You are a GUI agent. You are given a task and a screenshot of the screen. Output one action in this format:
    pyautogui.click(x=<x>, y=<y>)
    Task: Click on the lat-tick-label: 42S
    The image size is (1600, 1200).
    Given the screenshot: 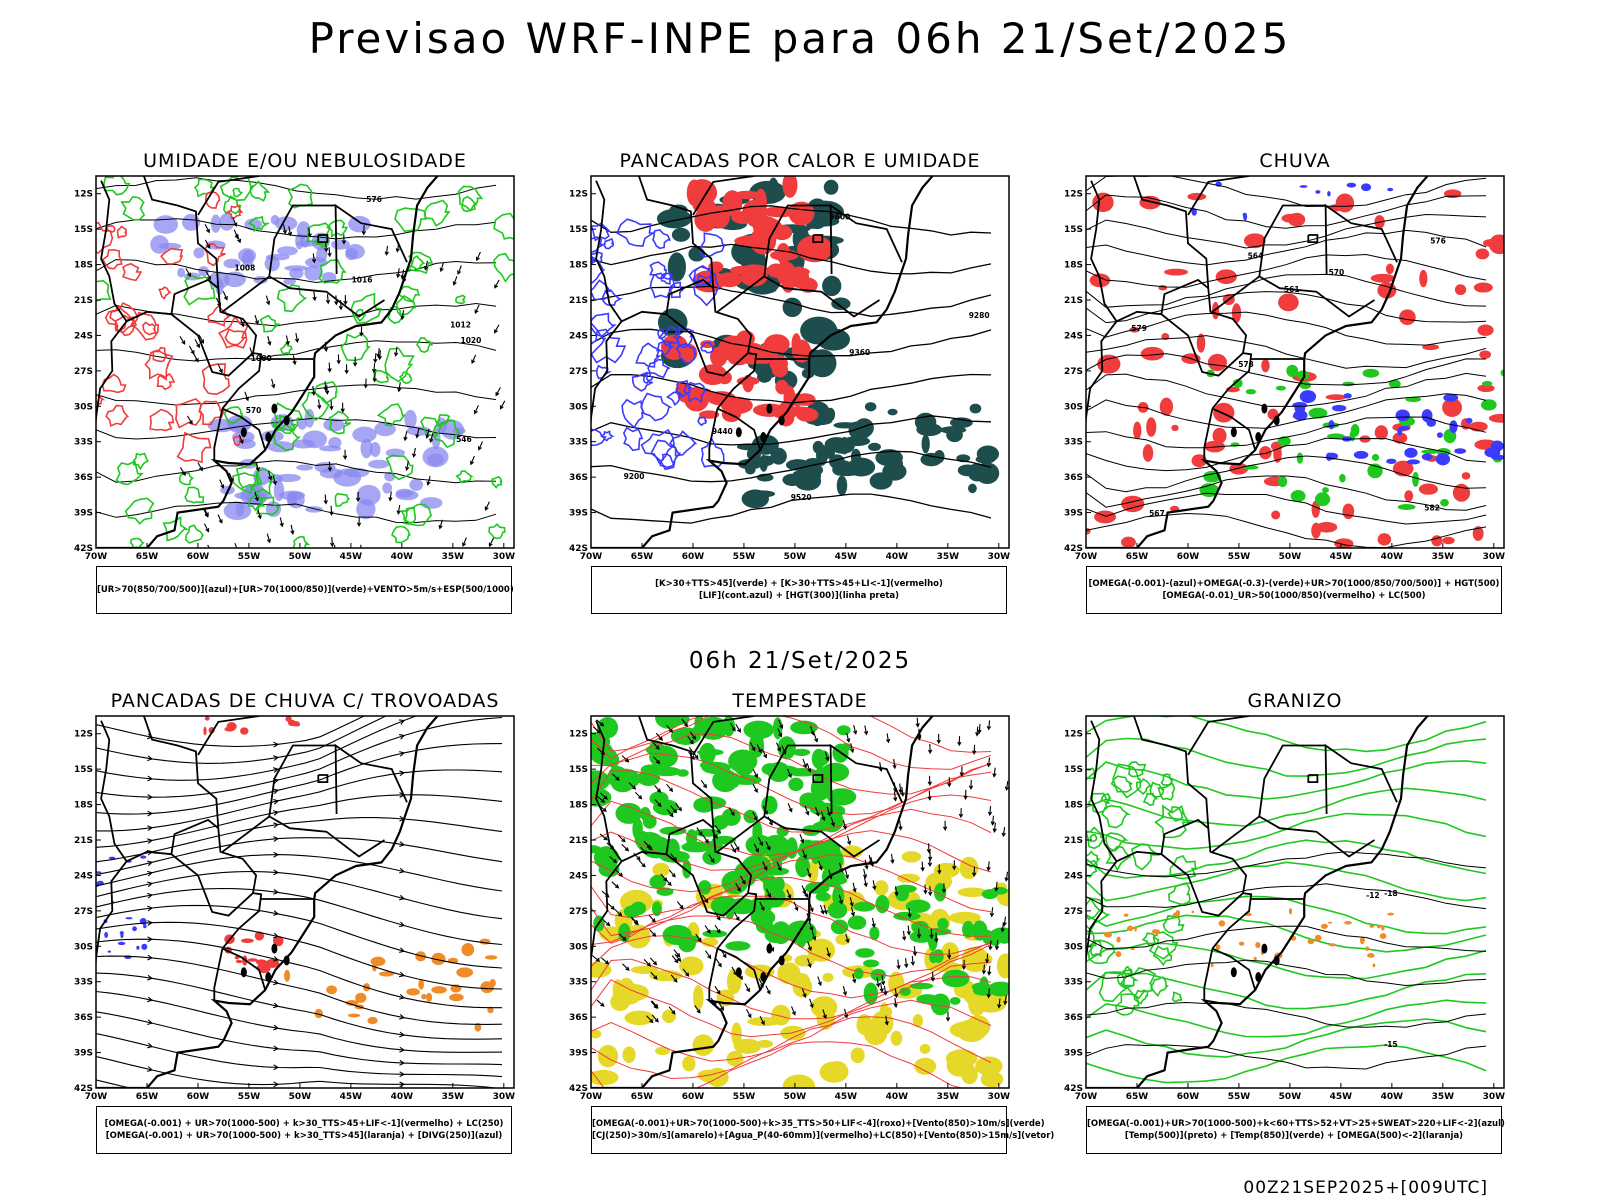 What is the action you would take?
    pyautogui.click(x=1073, y=1089)
    